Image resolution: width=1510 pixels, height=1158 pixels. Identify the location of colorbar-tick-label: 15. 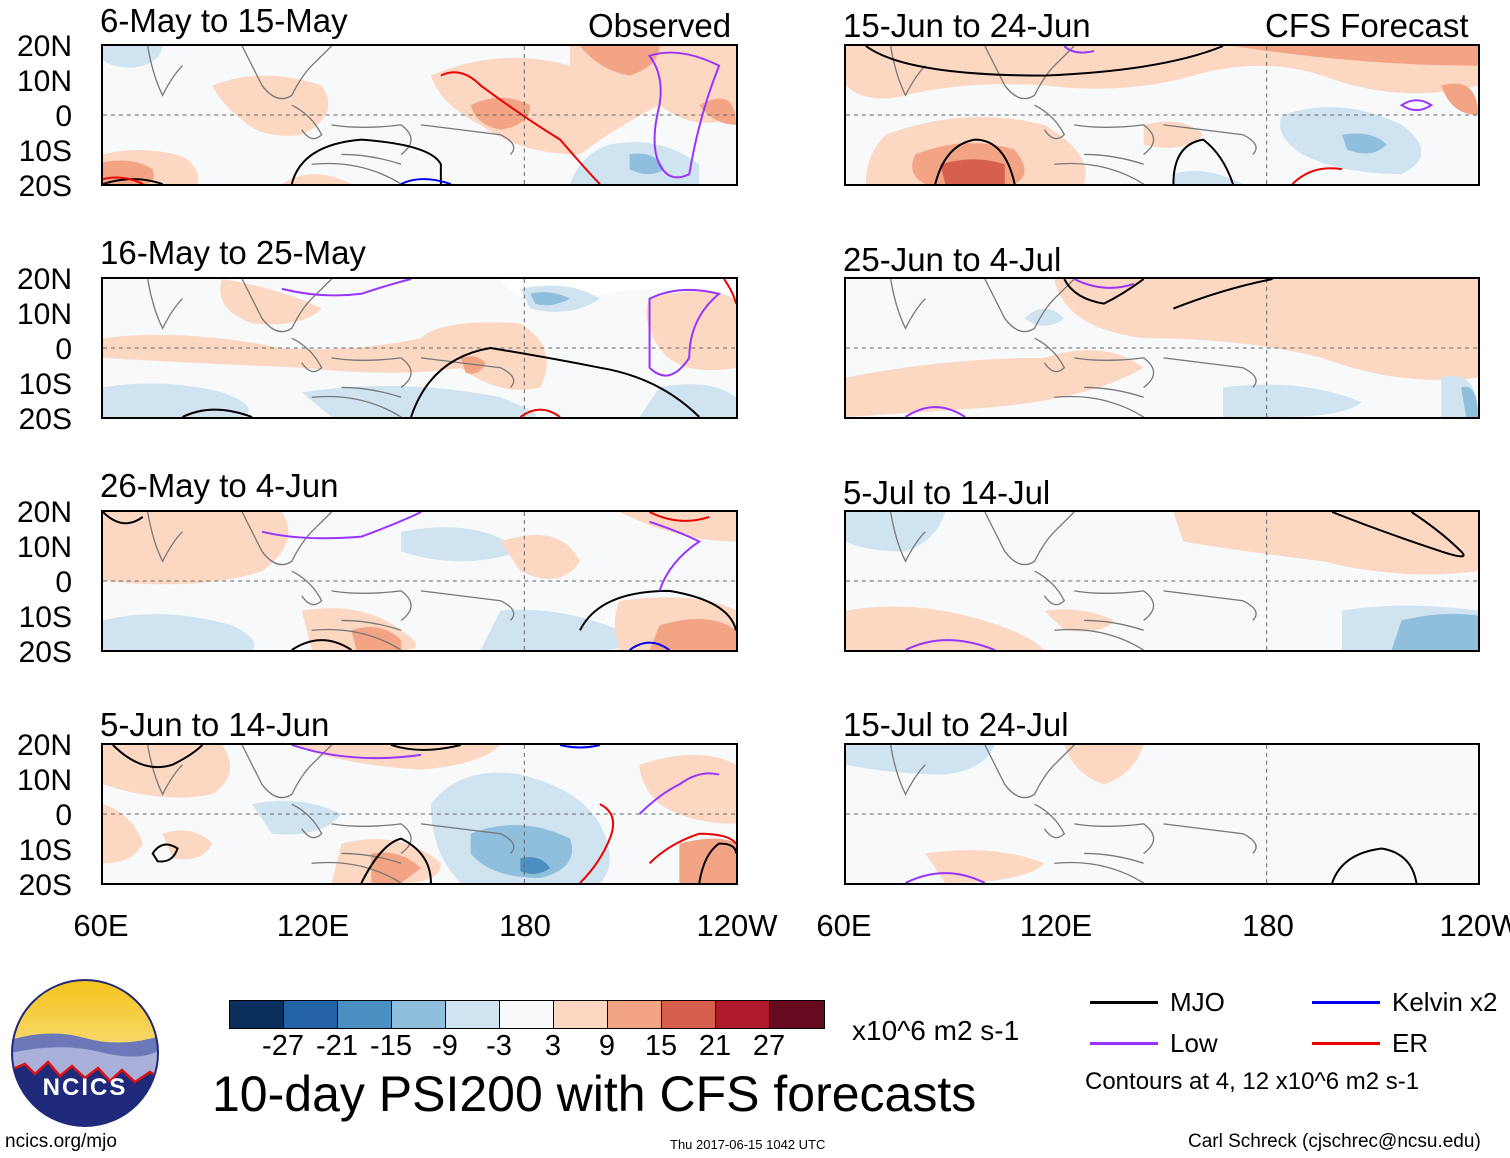
(661, 1046).